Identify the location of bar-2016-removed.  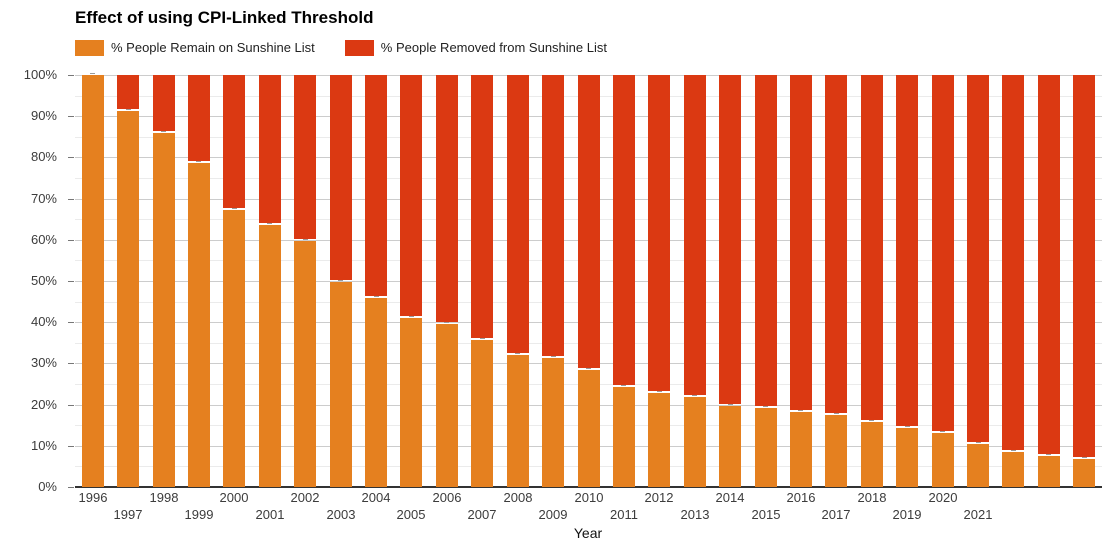
(801, 243).